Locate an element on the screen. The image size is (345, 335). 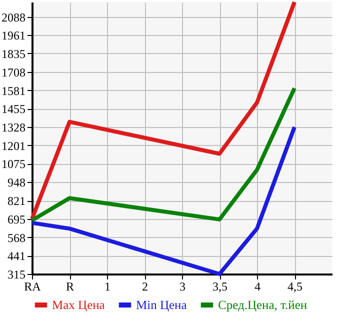
x-tick-label: 3 is located at coordinates (183, 287).